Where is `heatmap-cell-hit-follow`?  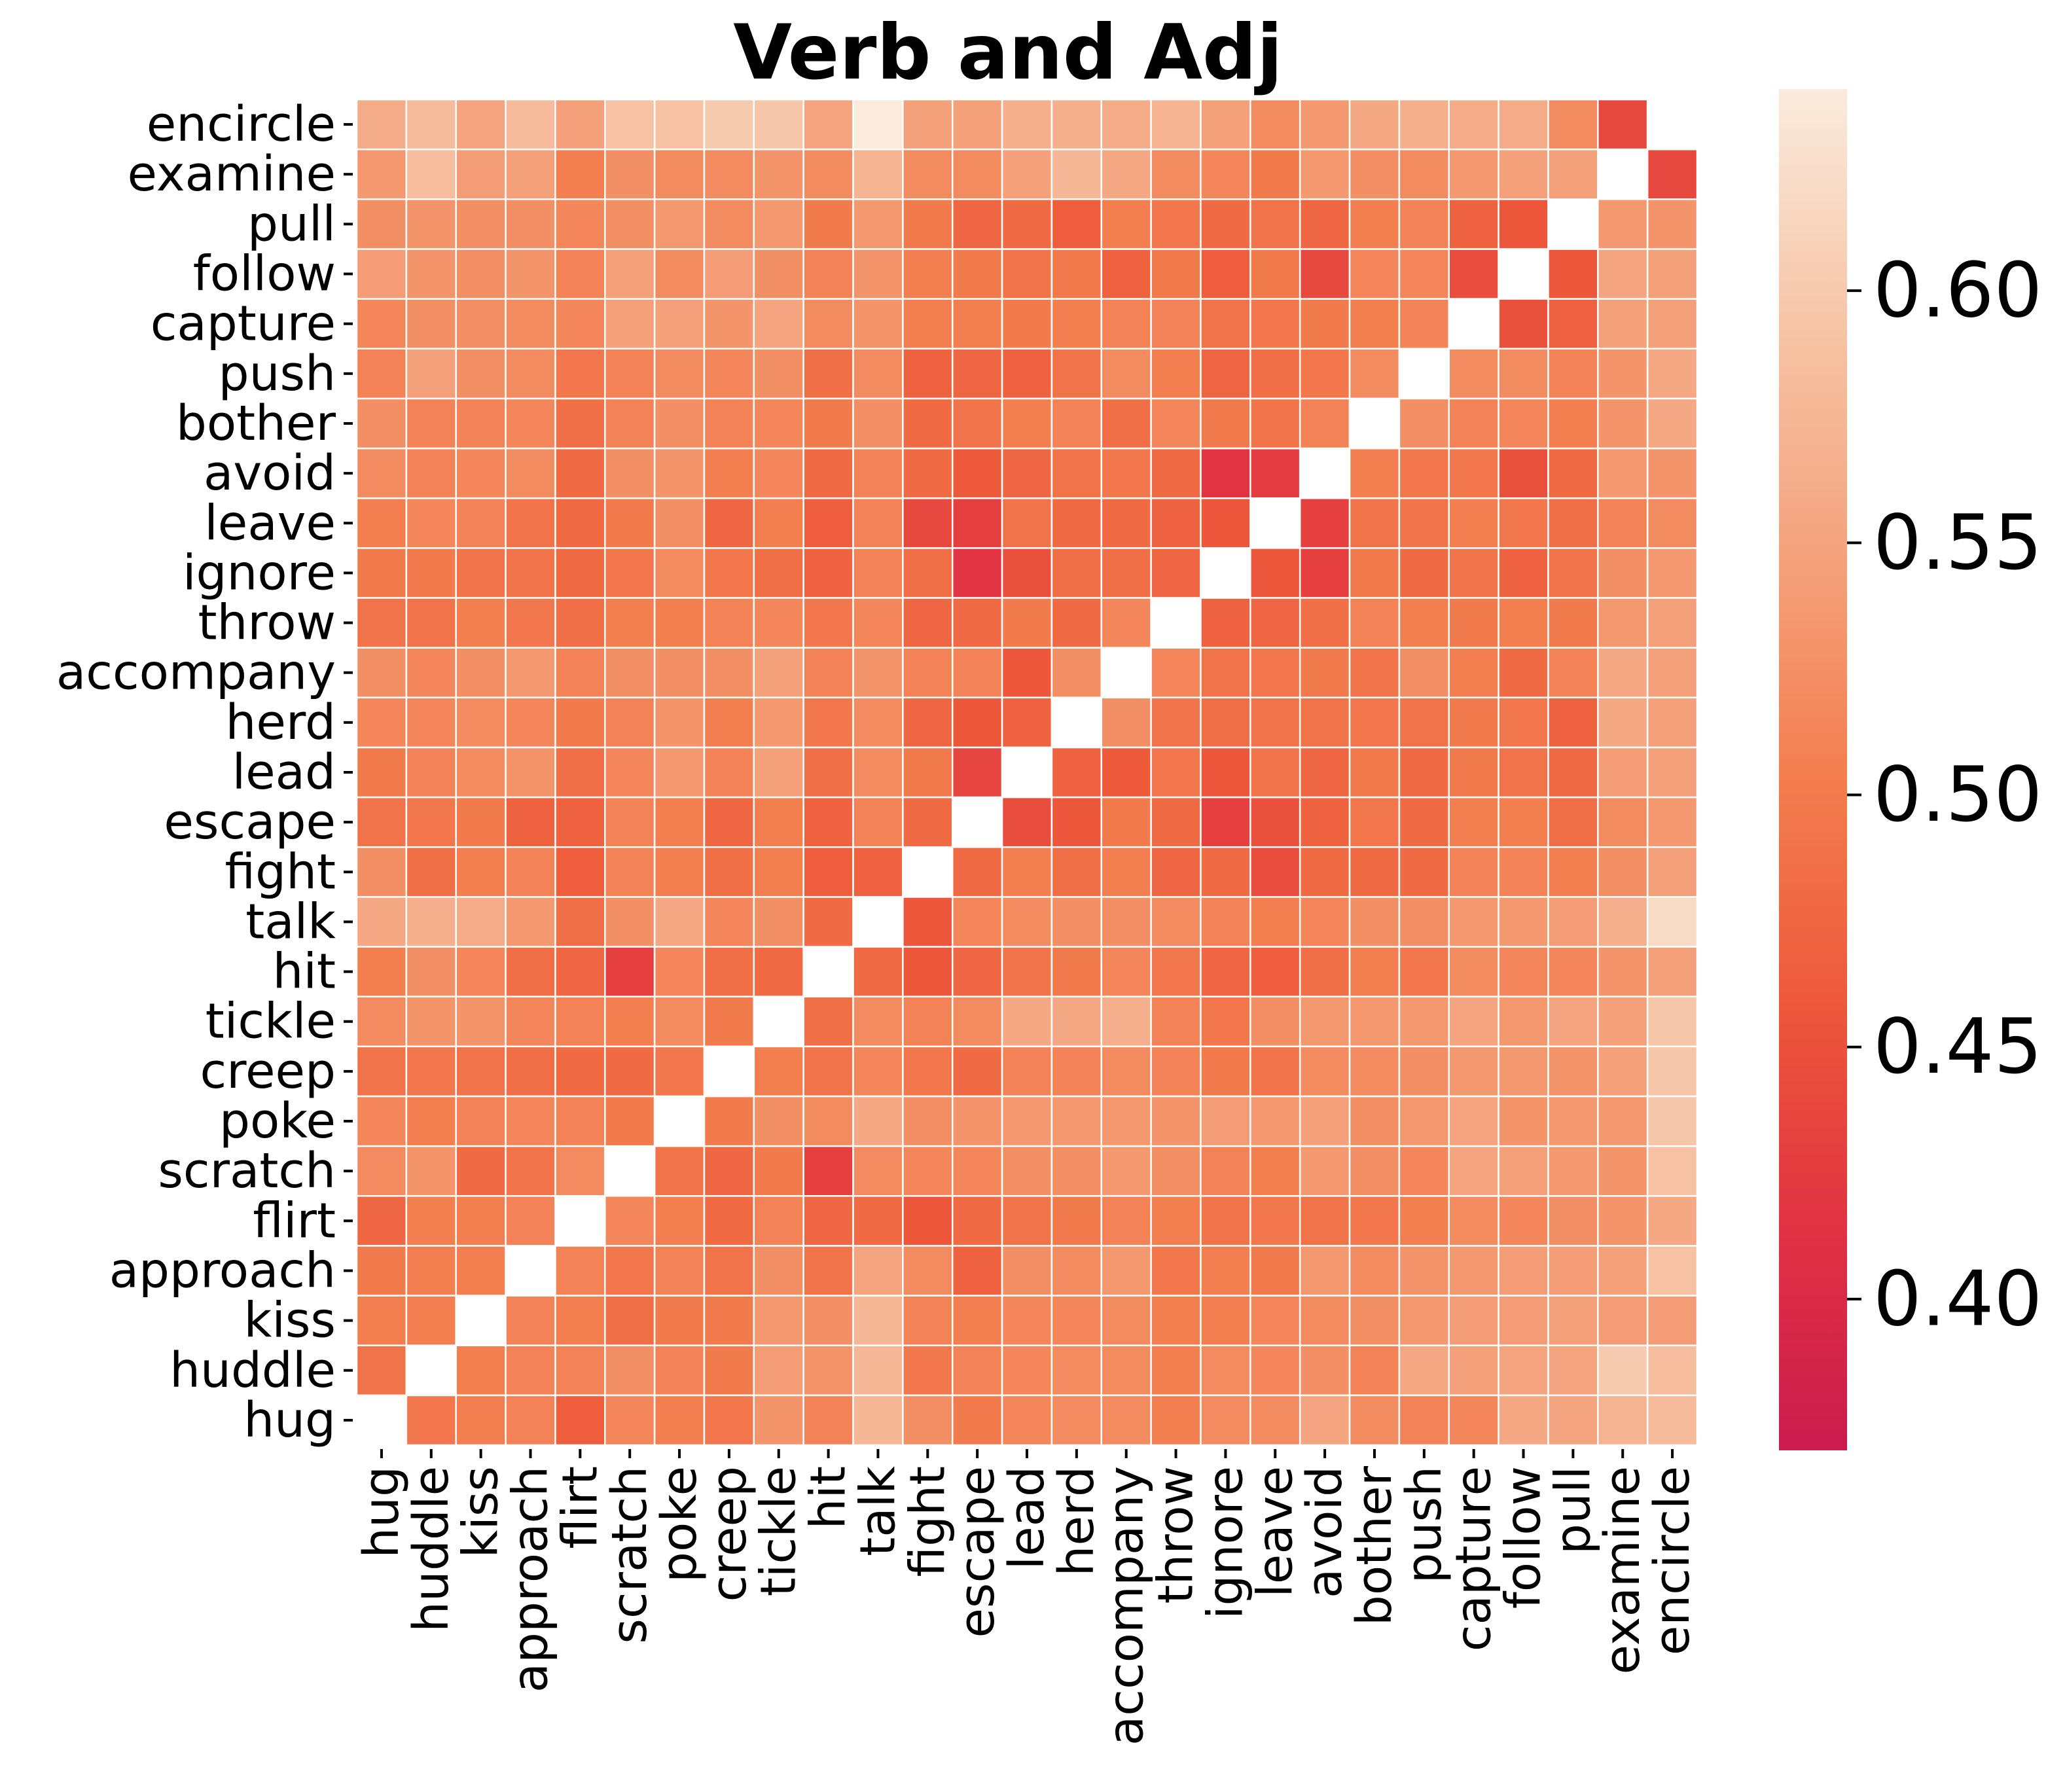
heatmap-cell-hit-follow is located at coordinates (1523, 972).